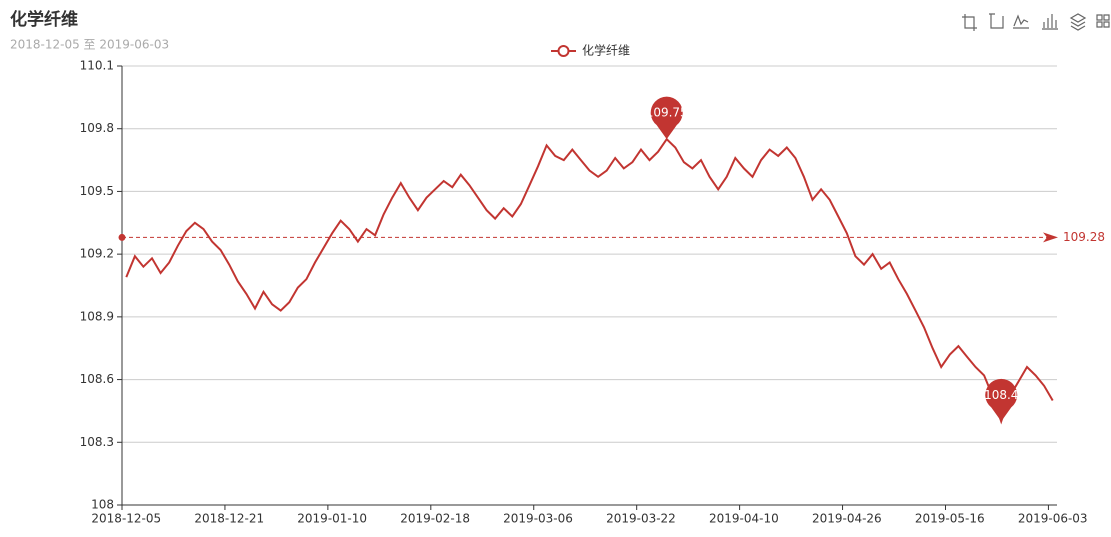 The height and width of the screenshot is (537, 1111). I want to click on y-tick-label: 110.1, so click(97, 66).